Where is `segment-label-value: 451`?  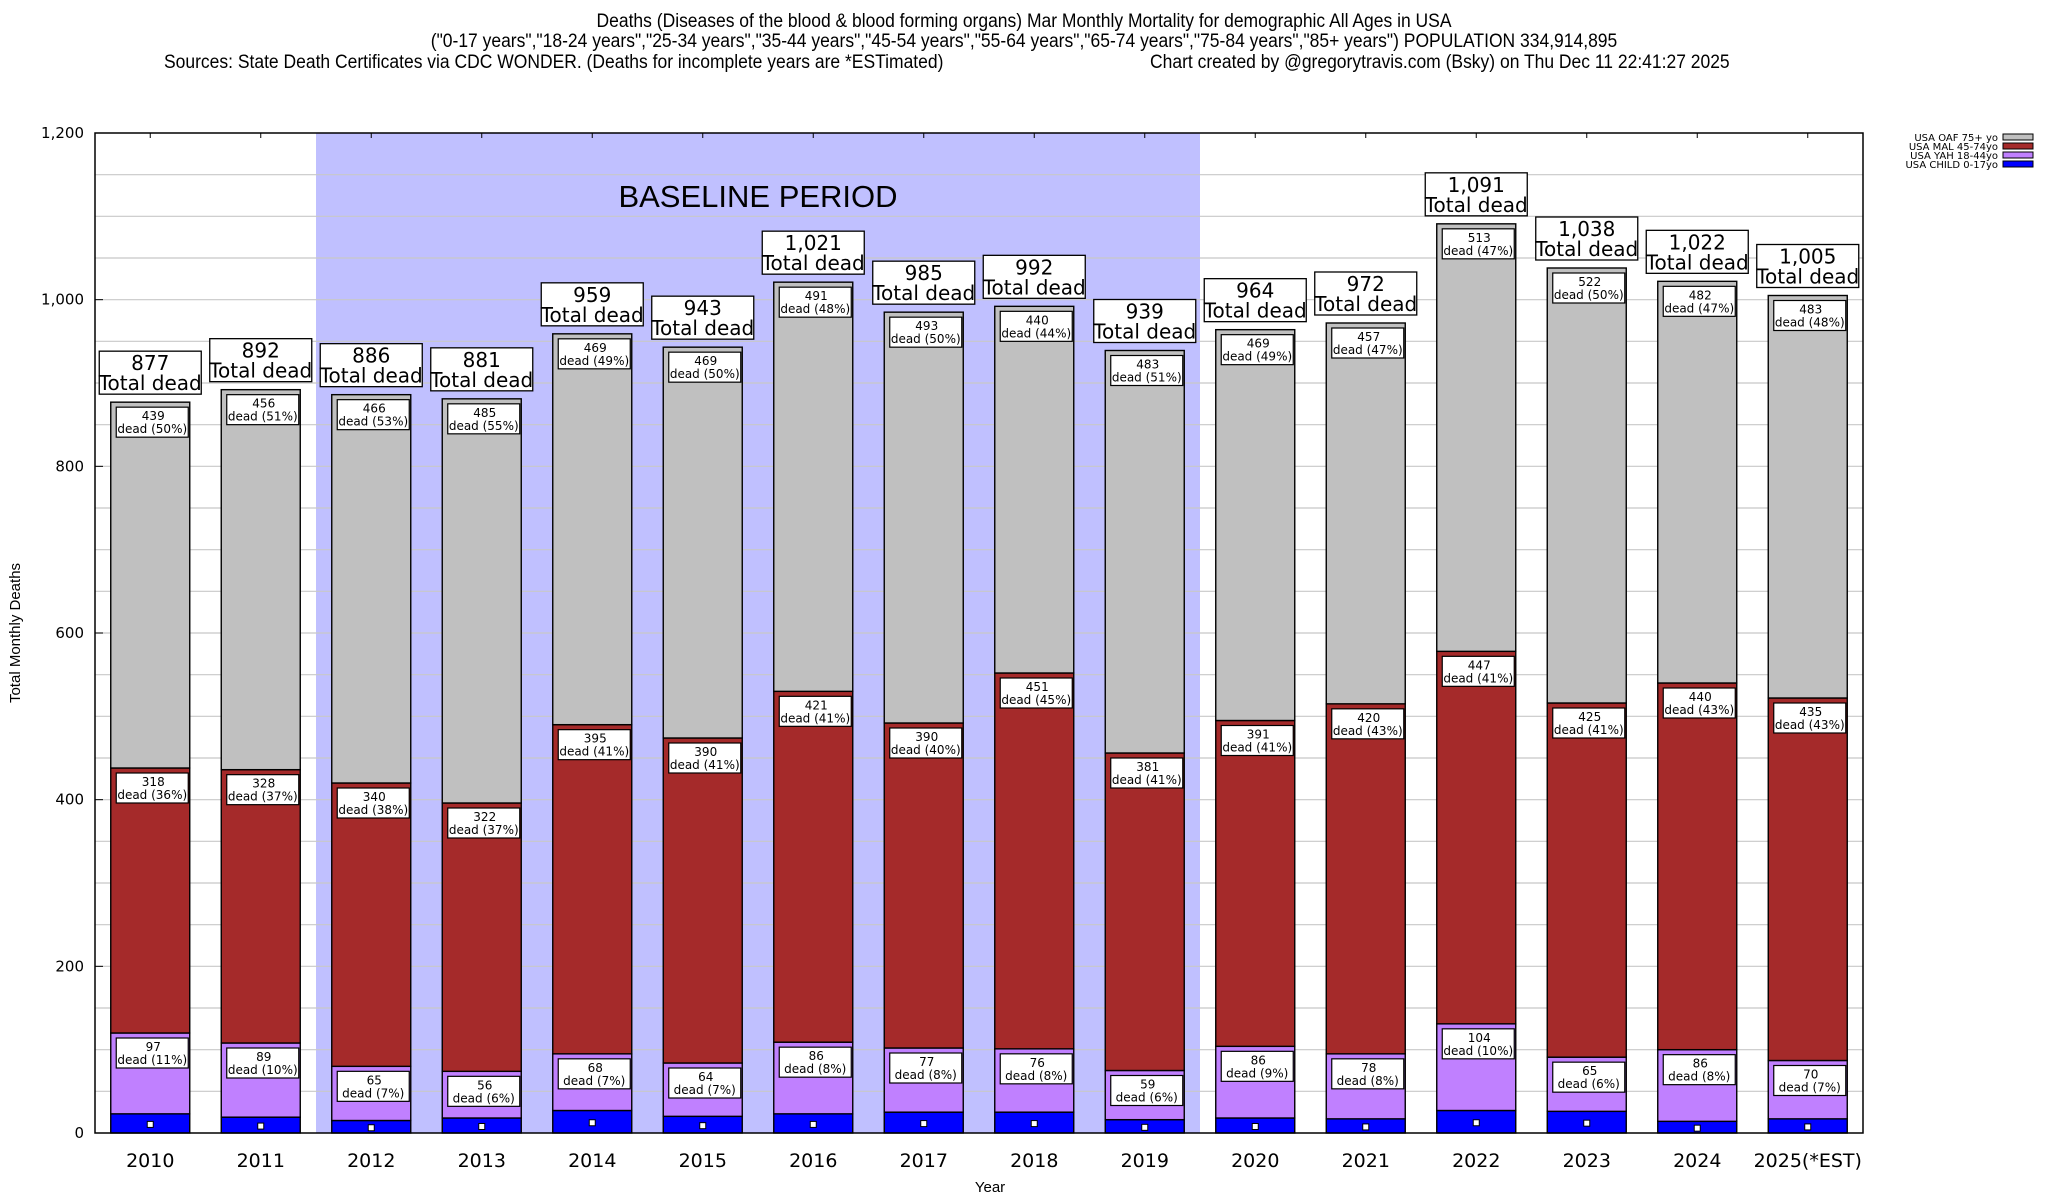 segment-label-value: 451 is located at coordinates (1037, 687).